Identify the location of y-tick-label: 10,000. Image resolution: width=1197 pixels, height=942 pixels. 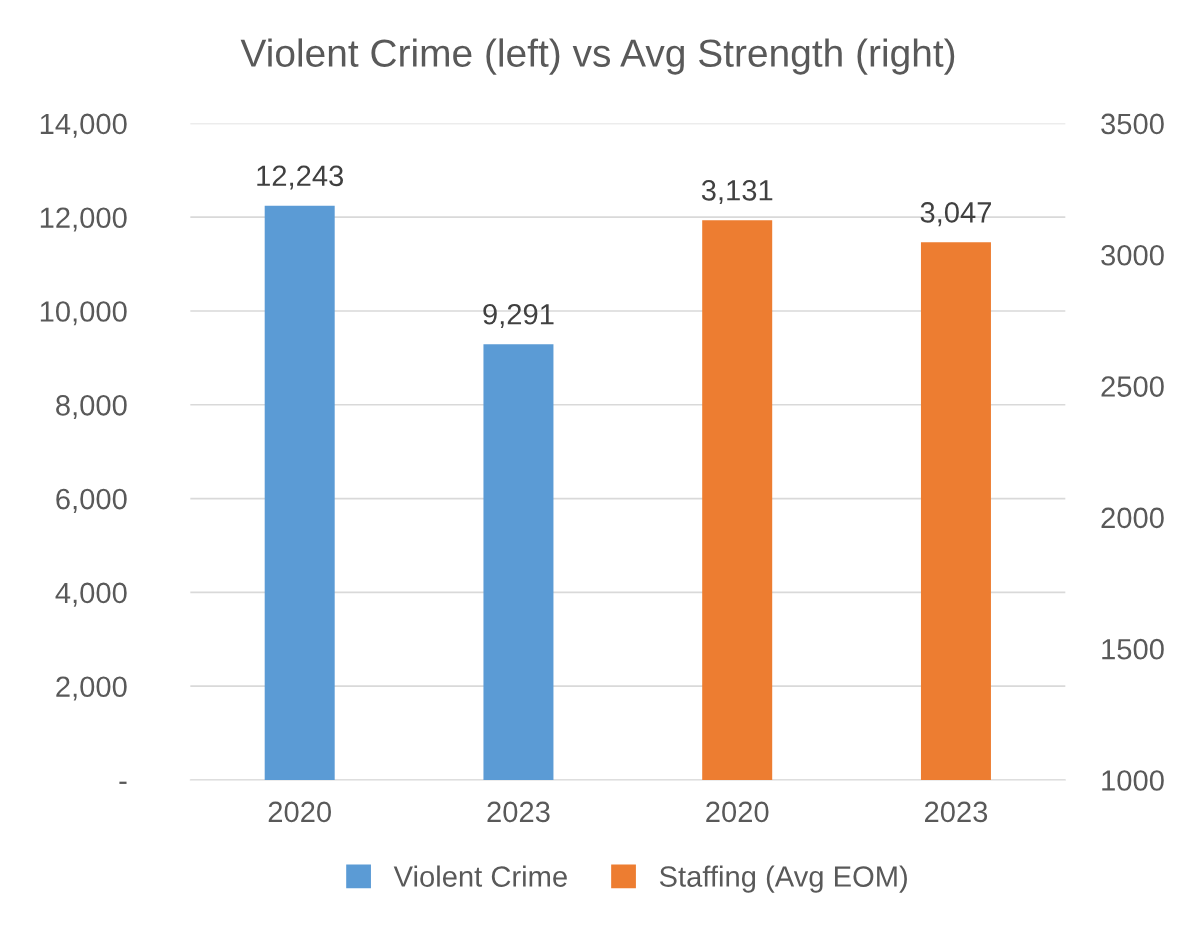
(83, 313).